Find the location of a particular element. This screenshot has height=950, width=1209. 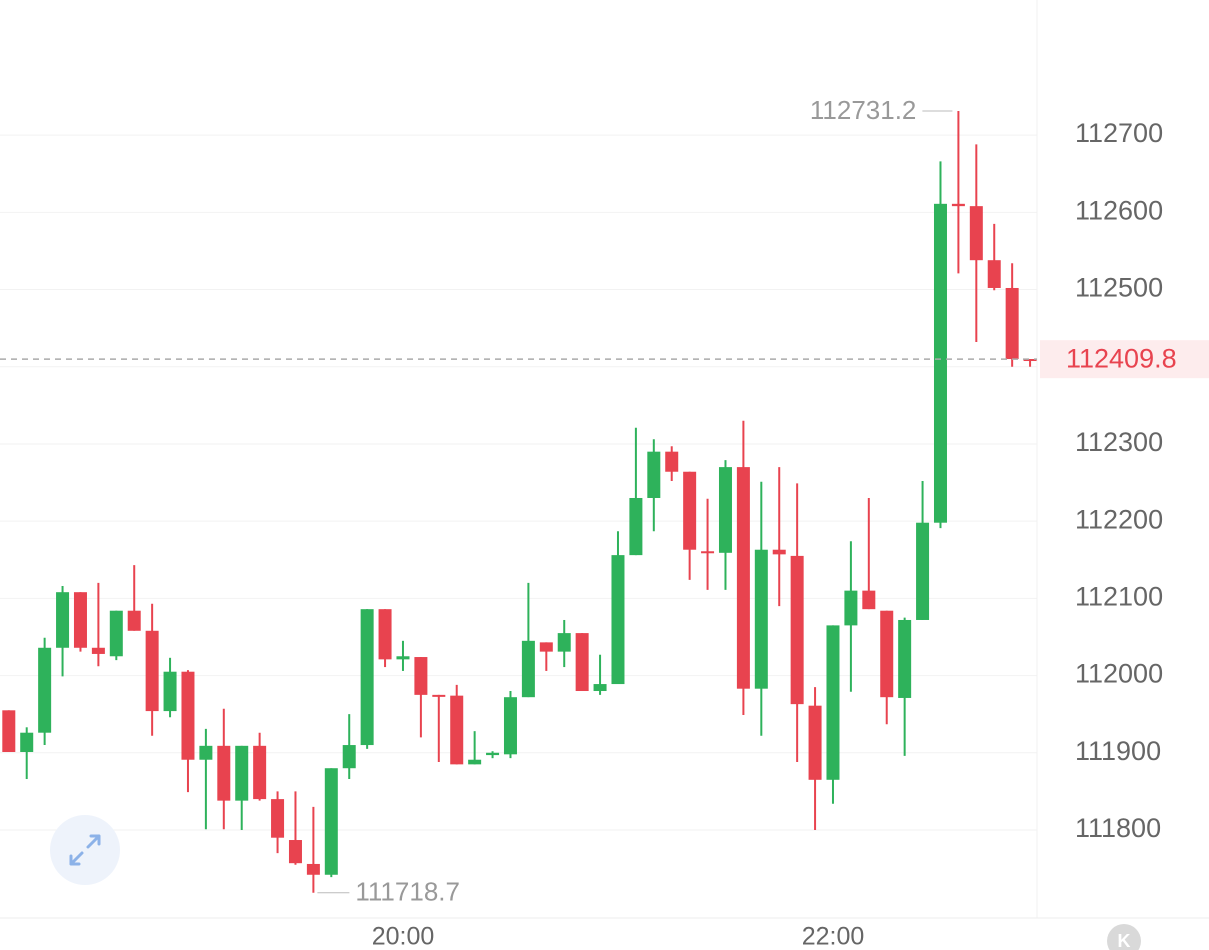

expand-button is located at coordinates (85, 850).